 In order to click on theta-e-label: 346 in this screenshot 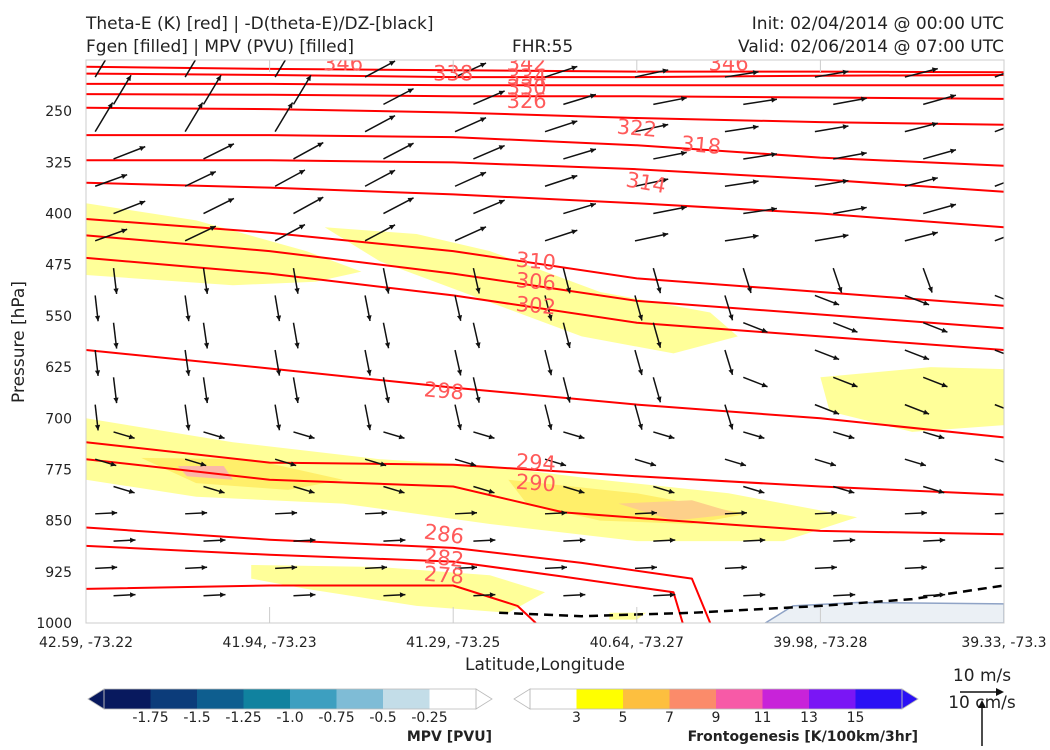, I will do `click(343, 63)`.